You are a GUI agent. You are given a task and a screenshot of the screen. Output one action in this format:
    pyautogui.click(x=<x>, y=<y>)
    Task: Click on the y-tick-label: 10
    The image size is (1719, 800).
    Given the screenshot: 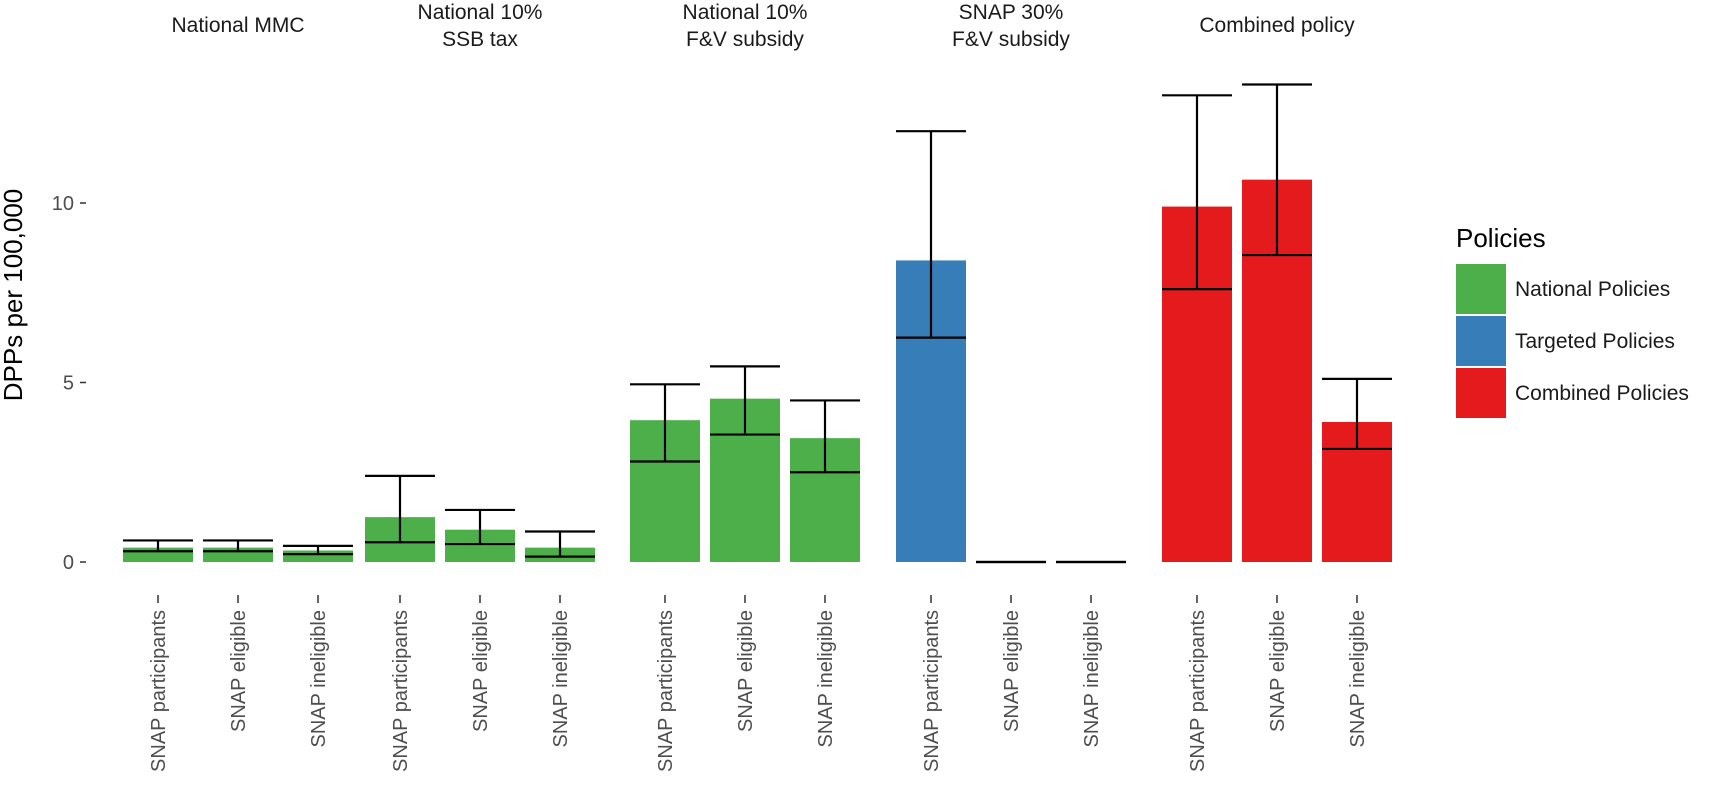 What is the action you would take?
    pyautogui.click(x=63, y=204)
    